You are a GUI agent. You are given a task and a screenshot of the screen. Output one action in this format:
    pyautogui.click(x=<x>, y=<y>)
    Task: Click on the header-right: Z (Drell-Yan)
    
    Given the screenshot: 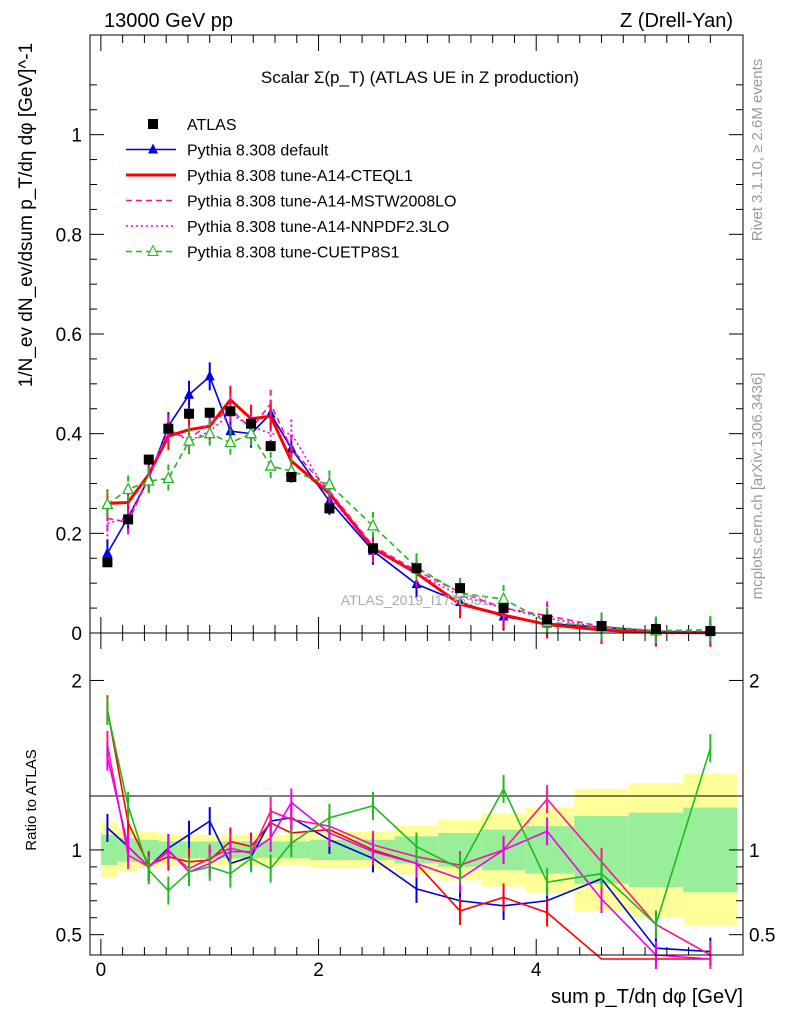 What is the action you would take?
    pyautogui.click(x=676, y=21)
    